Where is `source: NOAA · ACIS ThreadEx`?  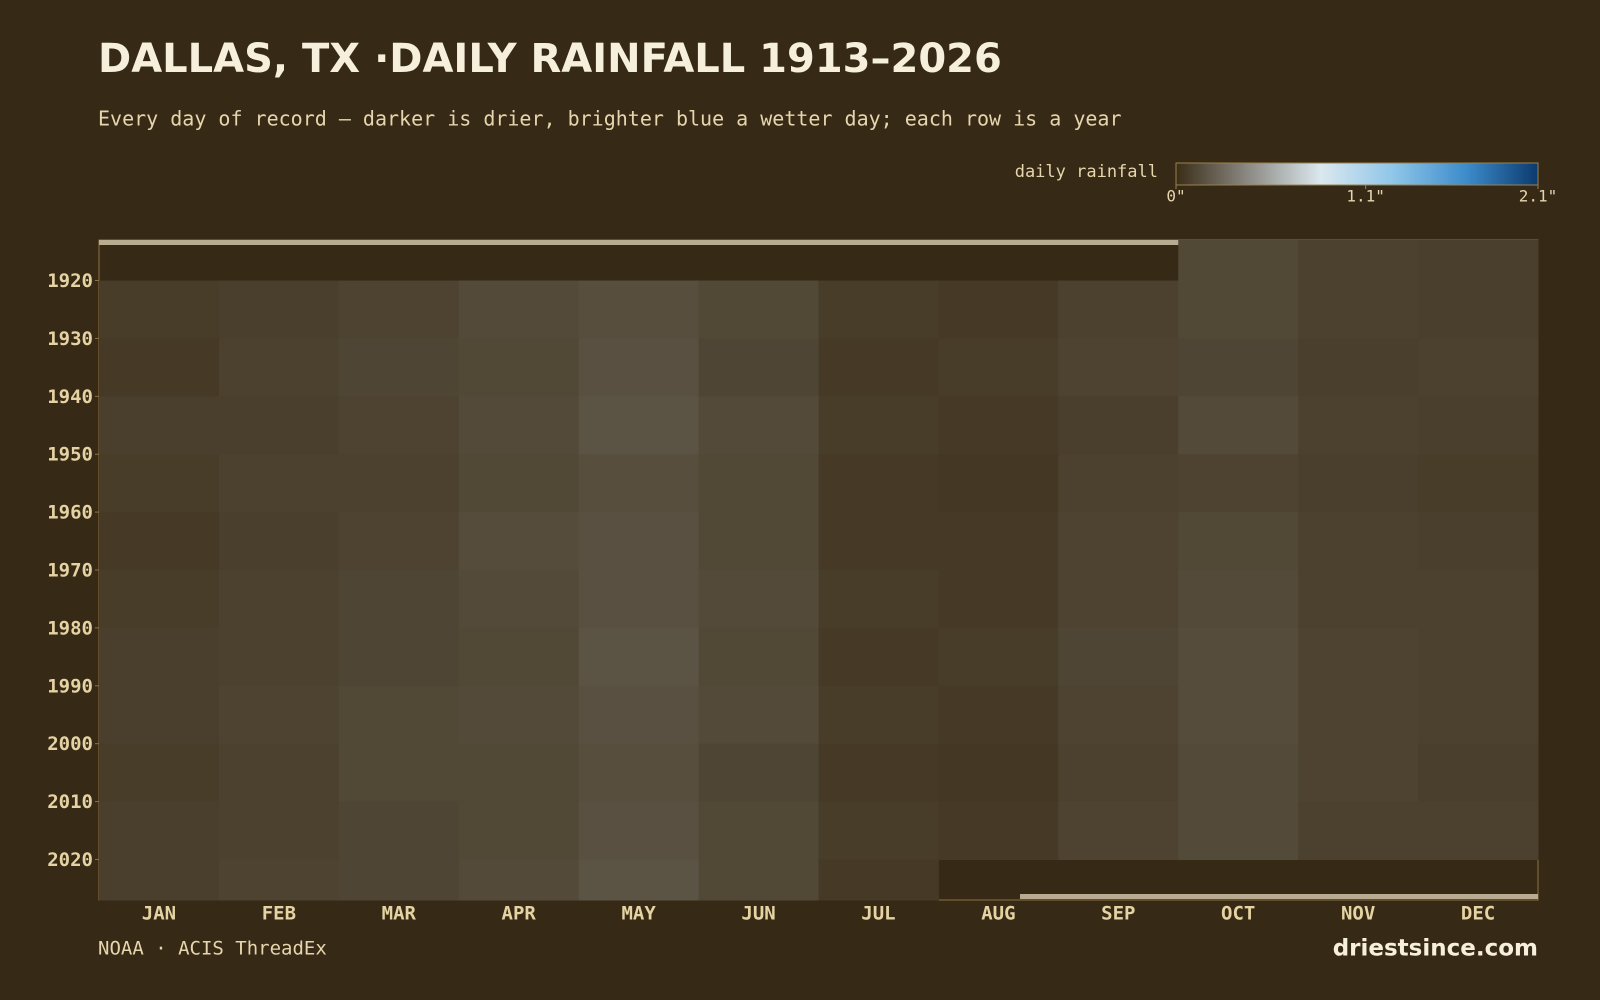
source: NOAA · ACIS ThreadEx is located at coordinates (212, 949).